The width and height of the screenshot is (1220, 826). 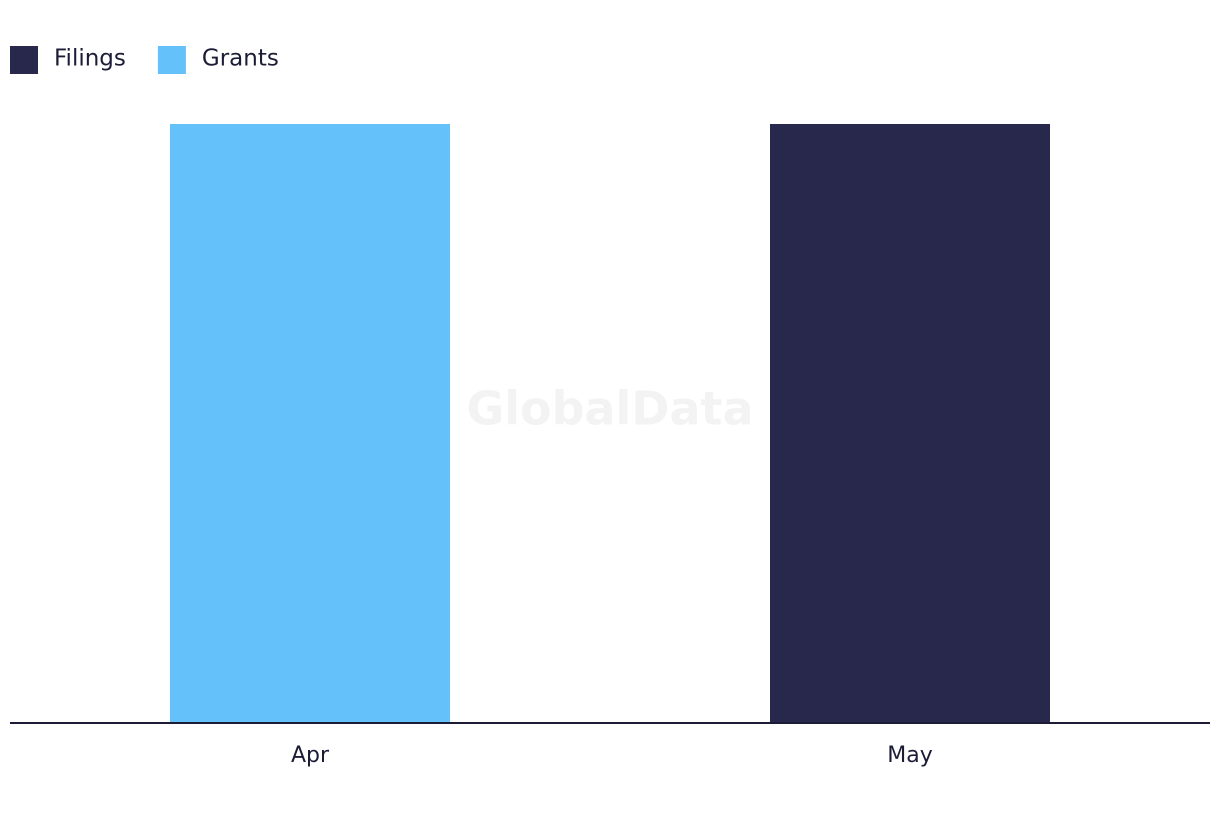 I want to click on x-tick-label: May, so click(x=909, y=755).